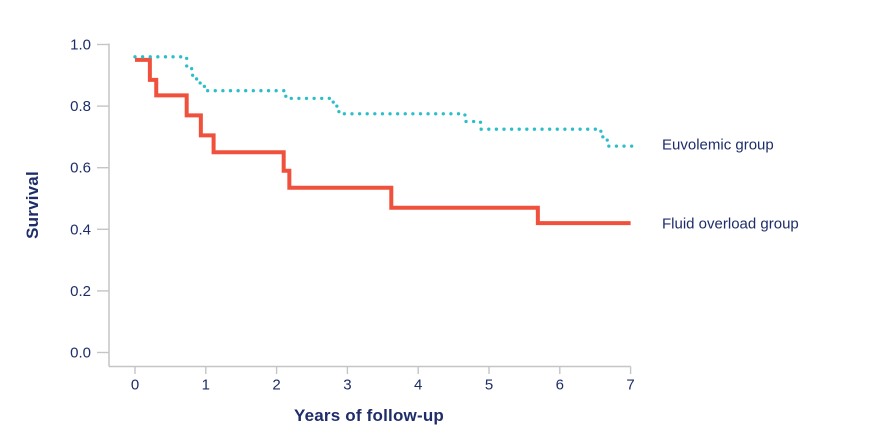 Image resolution: width=886 pixels, height=445 pixels. Describe the element at coordinates (718, 145) in the screenshot. I see `legend-euvolemic-label: Euvolemic group` at that location.